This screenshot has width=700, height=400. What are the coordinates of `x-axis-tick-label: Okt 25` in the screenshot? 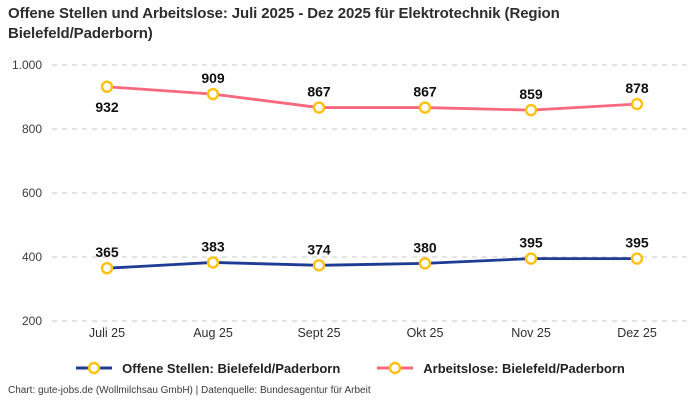 It's located at (425, 333).